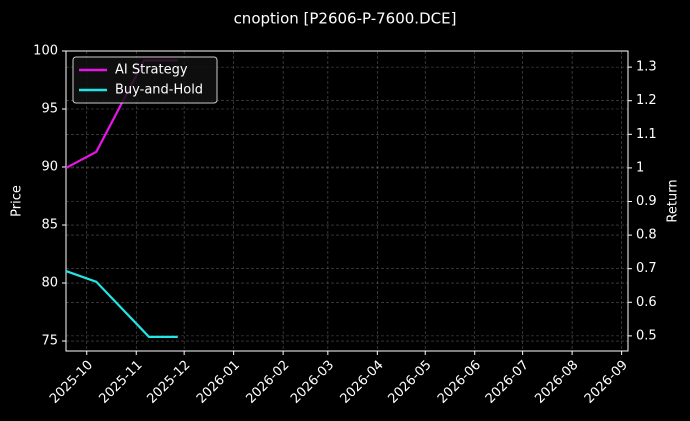 This screenshot has height=421, width=690. Describe the element at coordinates (646, 100) in the screenshot. I see `y2-tick-label: 1.2` at that location.